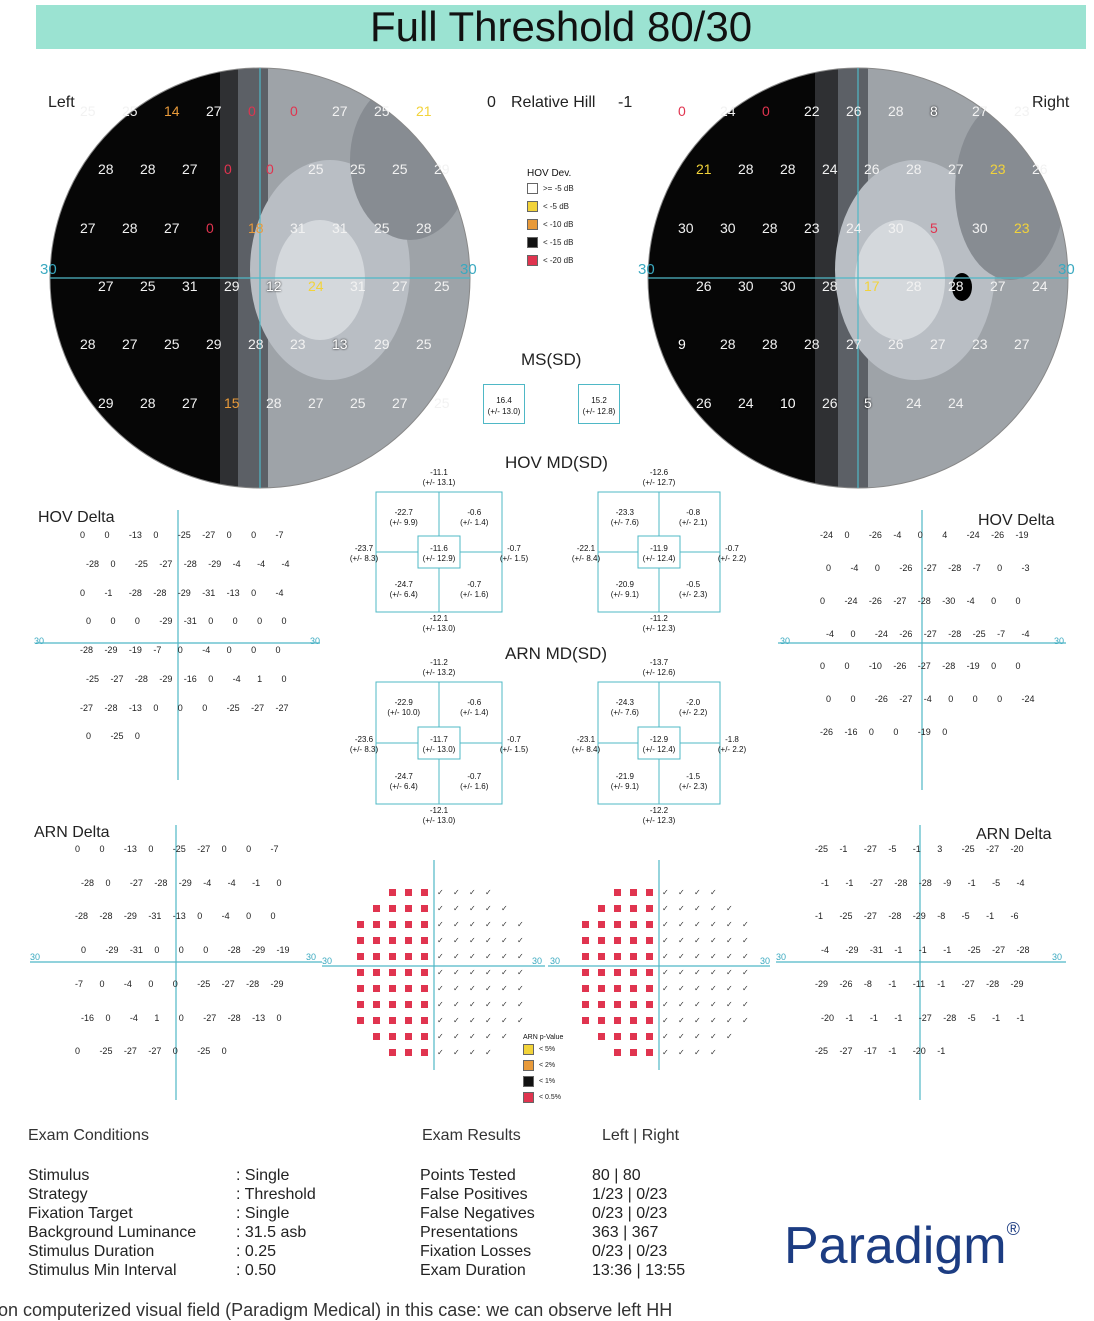 The image size is (1094, 1321). Describe the element at coordinates (630, 1213) in the screenshot. I see `exam-result-value: 0/23 | 0/23` at that location.